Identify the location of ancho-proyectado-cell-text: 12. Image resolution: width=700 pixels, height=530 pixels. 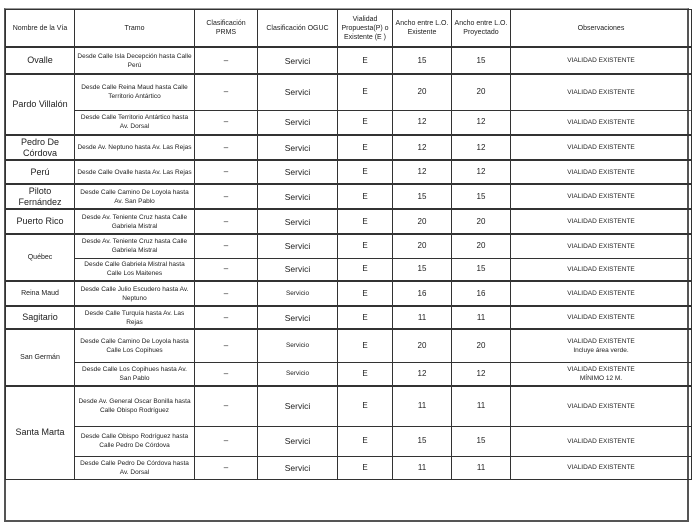
(481, 122).